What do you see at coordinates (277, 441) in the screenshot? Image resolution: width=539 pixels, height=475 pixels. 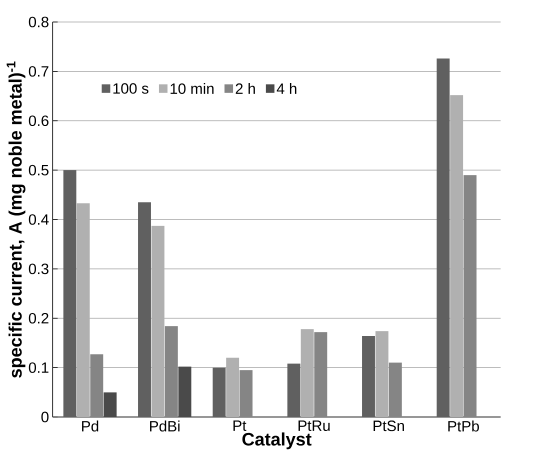 I see `x-axis-title: Catalyst` at bounding box center [277, 441].